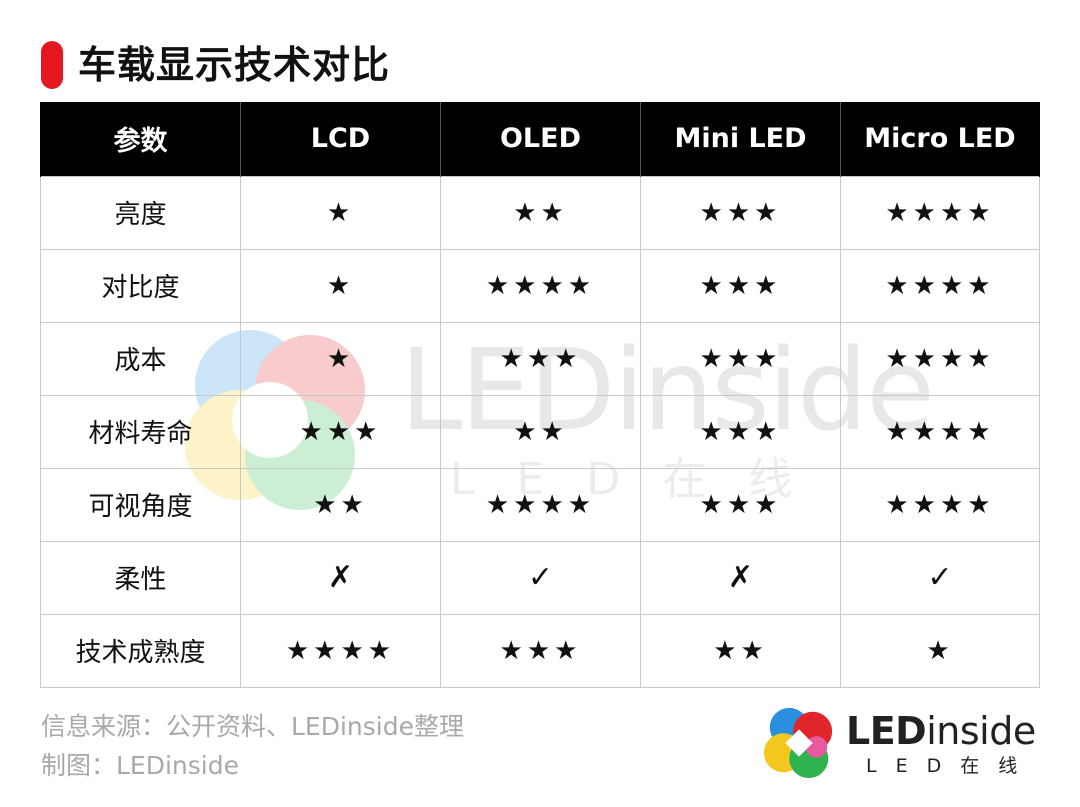  I want to click on table-row: 柔性 ✗ ✓ ✗ ✓, so click(540, 577).